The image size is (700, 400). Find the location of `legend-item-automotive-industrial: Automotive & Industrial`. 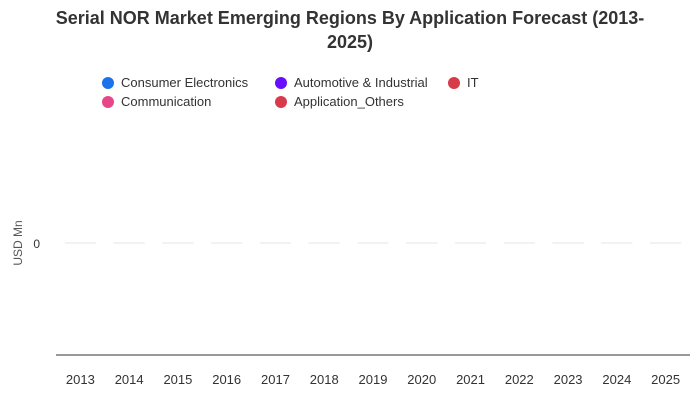

legend-item-automotive-industrial: Automotive & Industrial is located at coordinates (351, 82).